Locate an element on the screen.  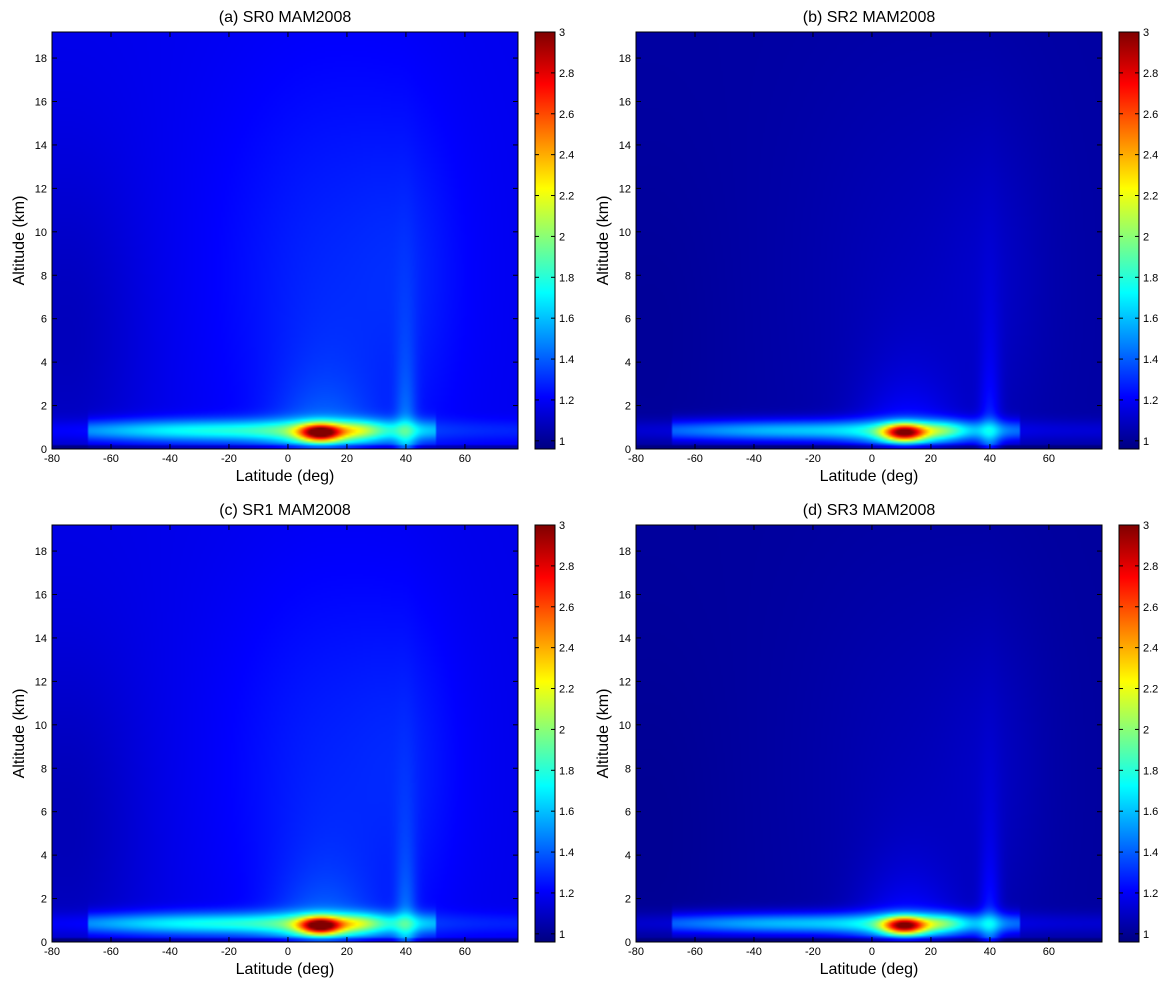
chart-title: (a) SR0 MAM2008 is located at coordinates (285, 17).